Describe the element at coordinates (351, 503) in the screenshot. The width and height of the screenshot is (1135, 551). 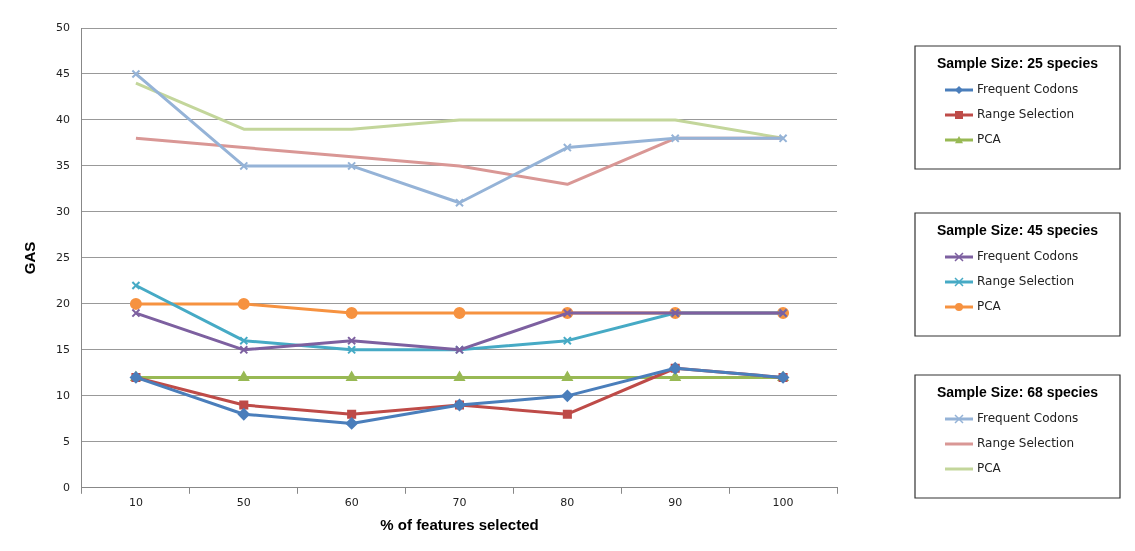
I see `x-tick-label: 60` at that location.